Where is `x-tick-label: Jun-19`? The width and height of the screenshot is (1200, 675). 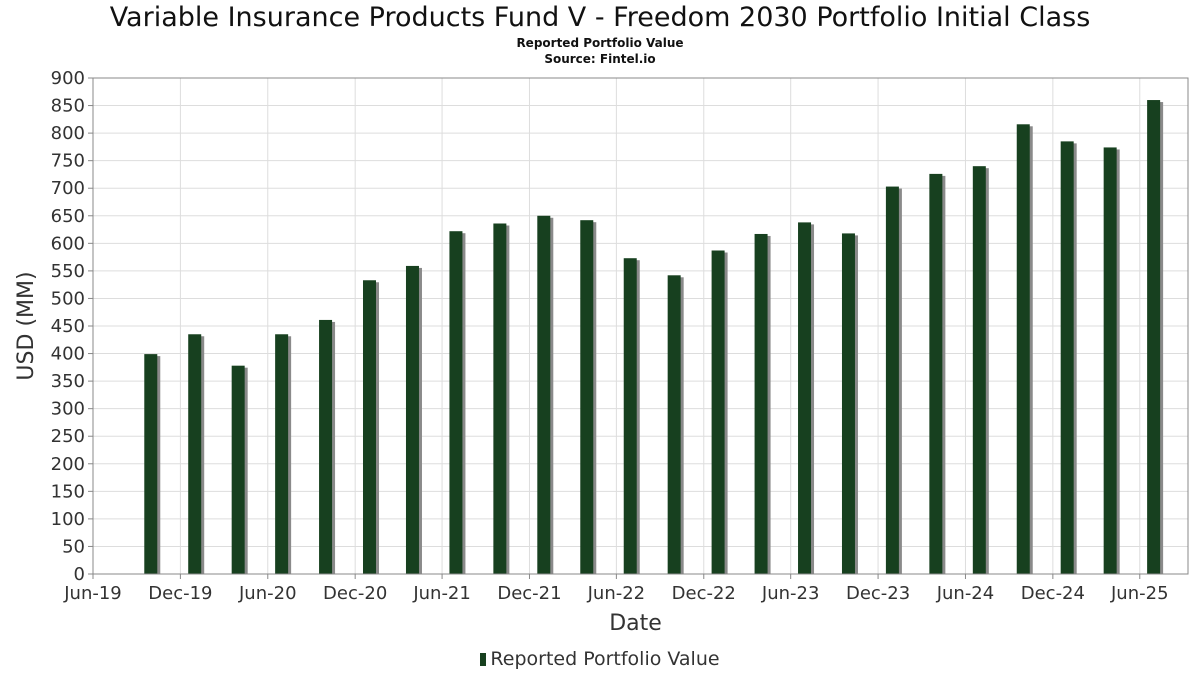
x-tick-label: Jun-19 is located at coordinates (92, 593).